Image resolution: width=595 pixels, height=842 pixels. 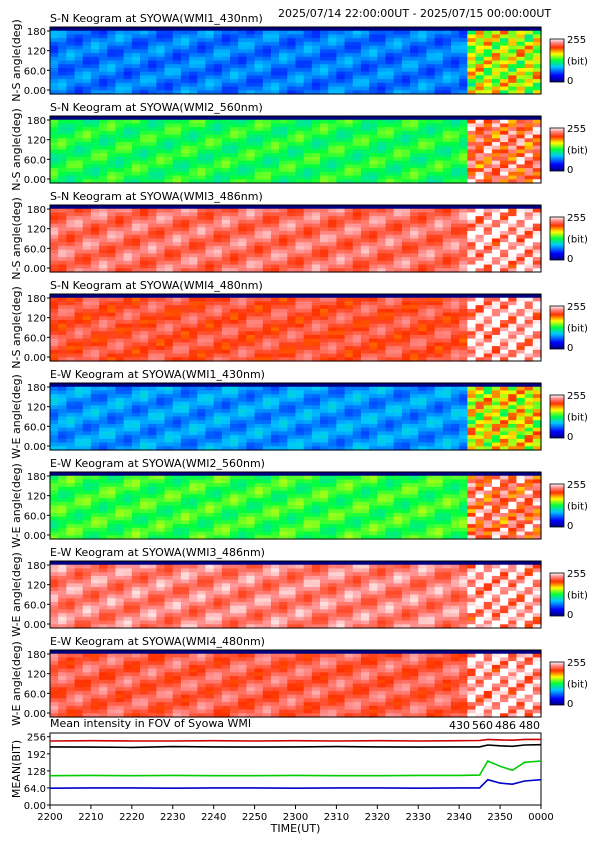 What do you see at coordinates (557, 149) in the screenshot?
I see `colorbar` at bounding box center [557, 149].